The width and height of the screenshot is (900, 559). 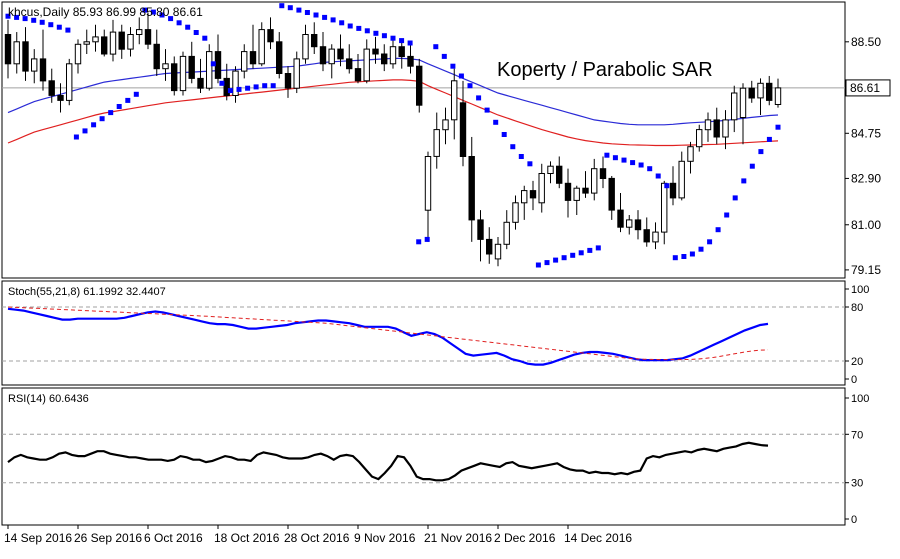 I want to click on x-tick-label: 26 Sep 2016, so click(x=108, y=538).